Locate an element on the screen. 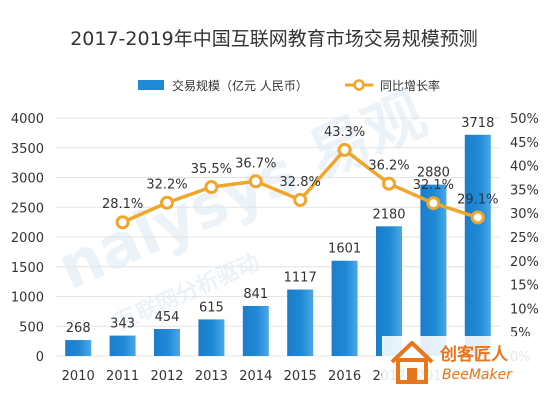 This screenshot has width=549, height=416. legend-bar-label: 交易规模（亿元 人民币） is located at coordinates (240, 85).